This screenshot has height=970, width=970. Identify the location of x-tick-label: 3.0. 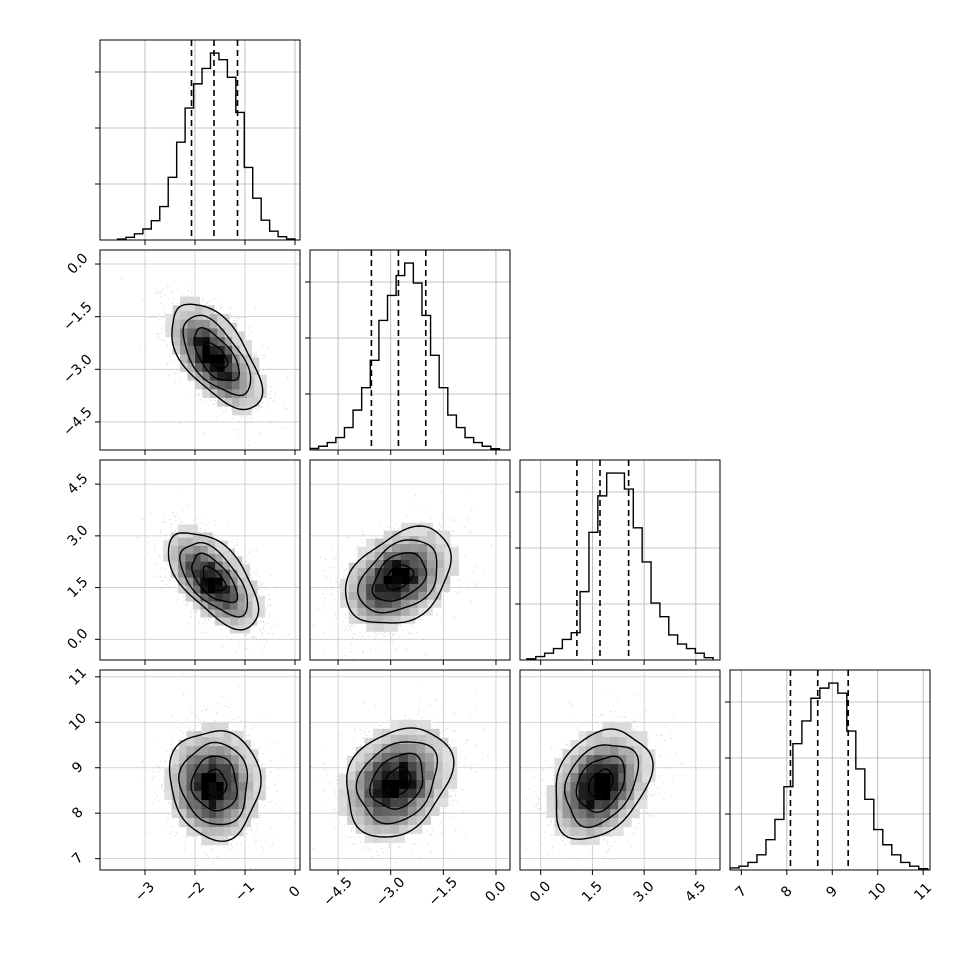
(644, 891).